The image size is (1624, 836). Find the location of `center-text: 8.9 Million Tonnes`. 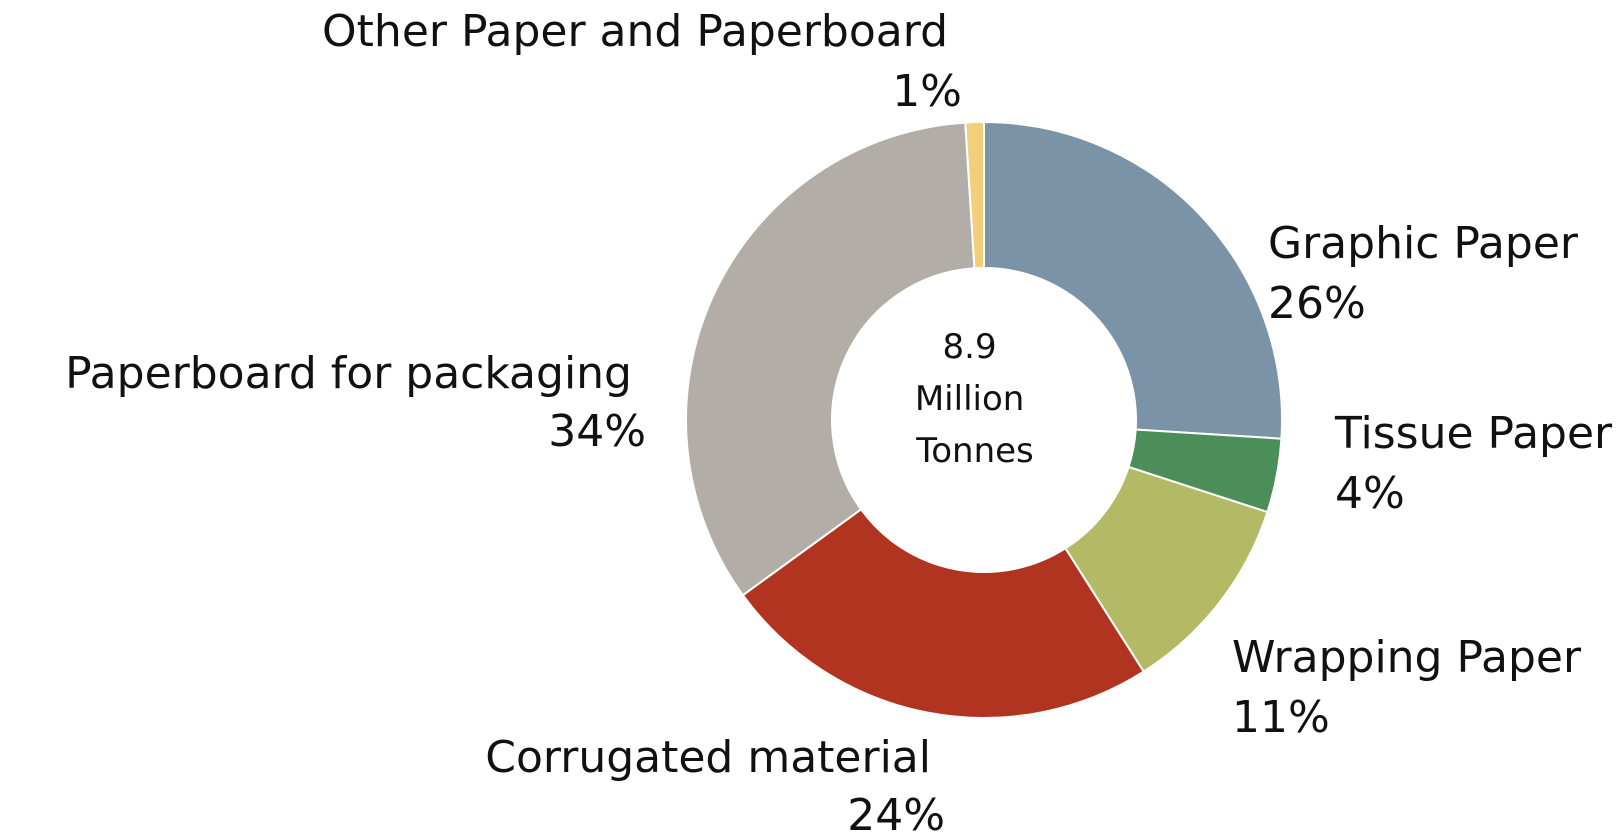

center-text: 8.9 Million Tonnes is located at coordinates (975, 399).